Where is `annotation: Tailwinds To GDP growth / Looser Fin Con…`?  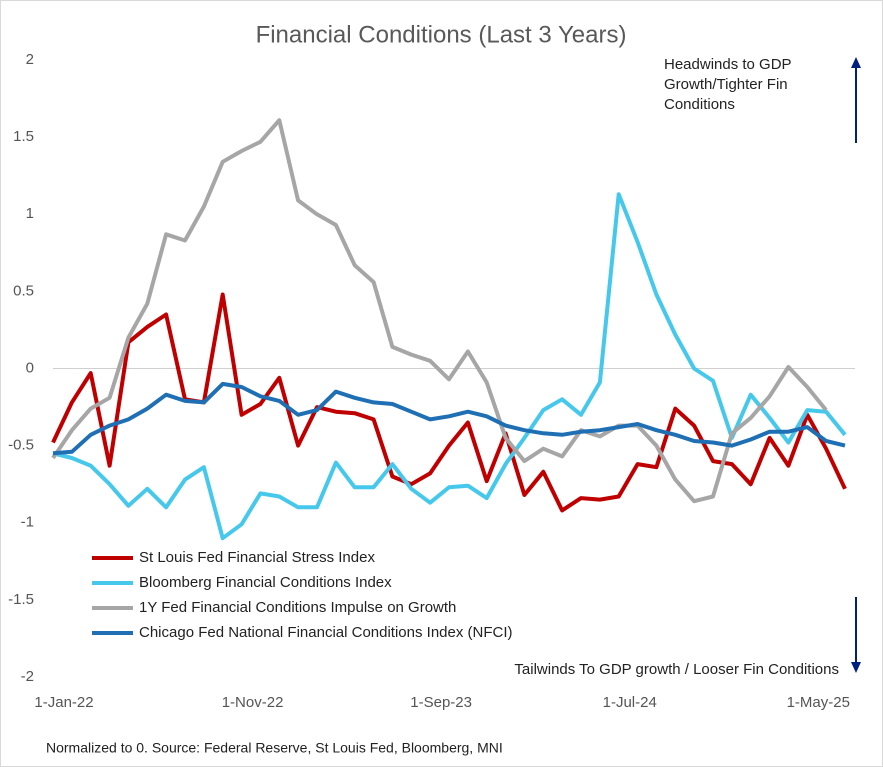 annotation: Tailwinds To GDP growth / Looser Fin Con… is located at coordinates (676, 669).